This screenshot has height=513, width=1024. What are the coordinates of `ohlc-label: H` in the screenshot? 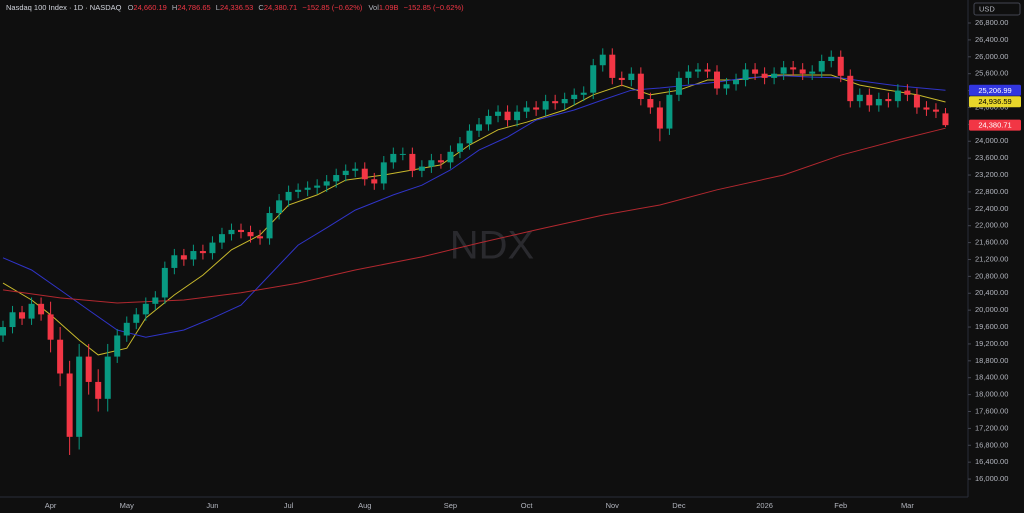 It's located at (174, 7).